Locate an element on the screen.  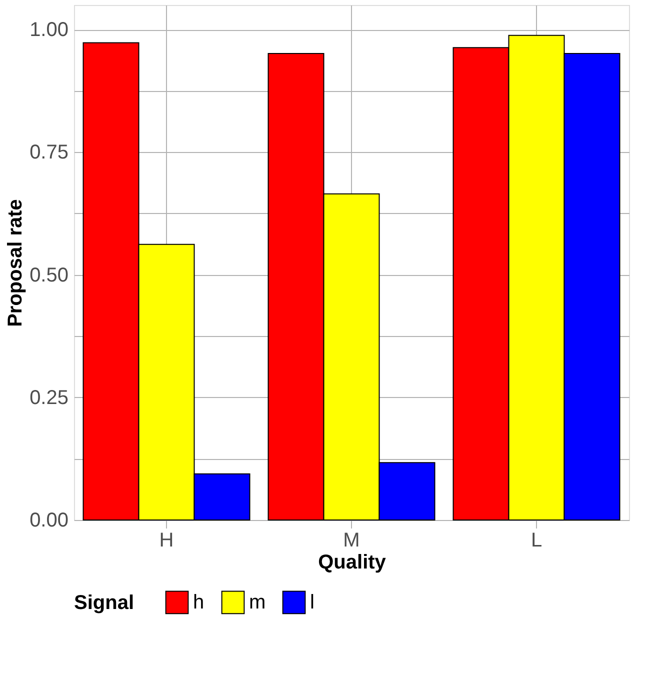
y-tick-label: 0.25 is located at coordinates (49, 397).